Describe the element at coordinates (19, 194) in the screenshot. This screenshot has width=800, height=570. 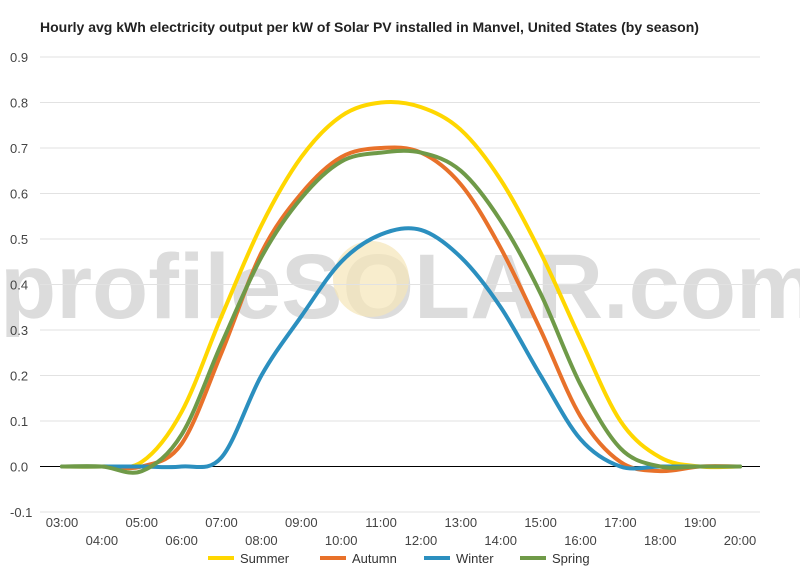
I see `y-tick-label: 0.6` at that location.